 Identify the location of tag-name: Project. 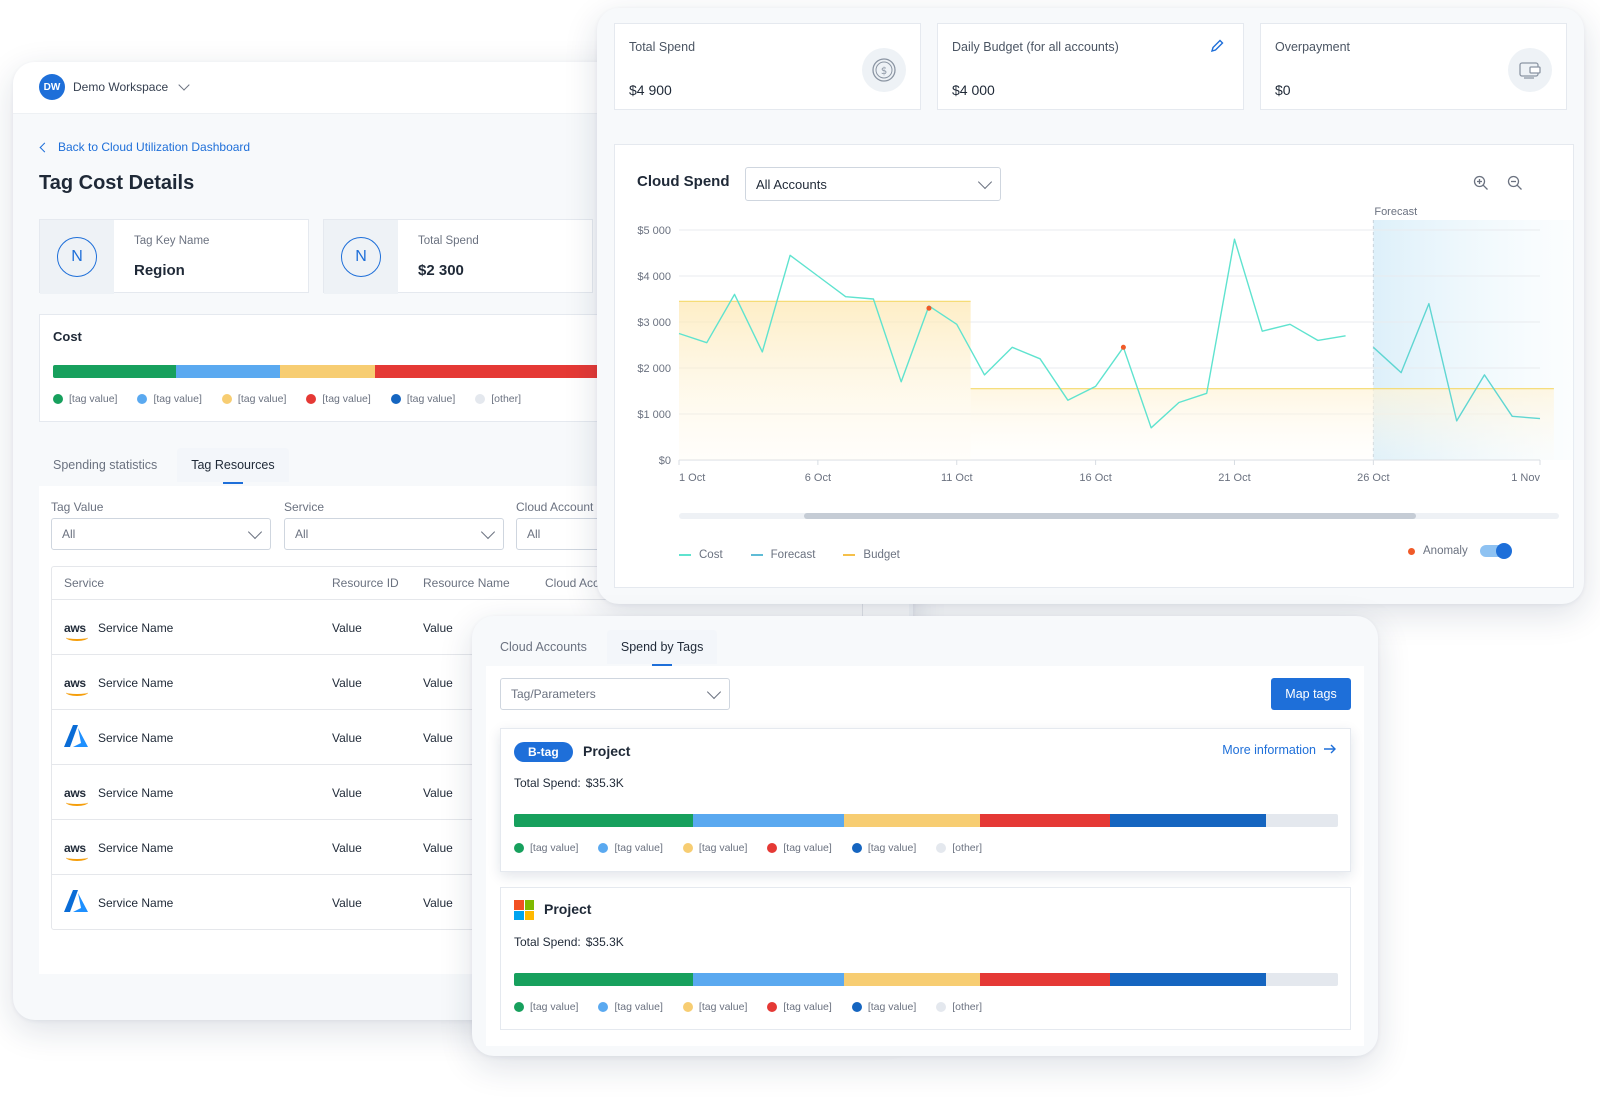
(607, 751).